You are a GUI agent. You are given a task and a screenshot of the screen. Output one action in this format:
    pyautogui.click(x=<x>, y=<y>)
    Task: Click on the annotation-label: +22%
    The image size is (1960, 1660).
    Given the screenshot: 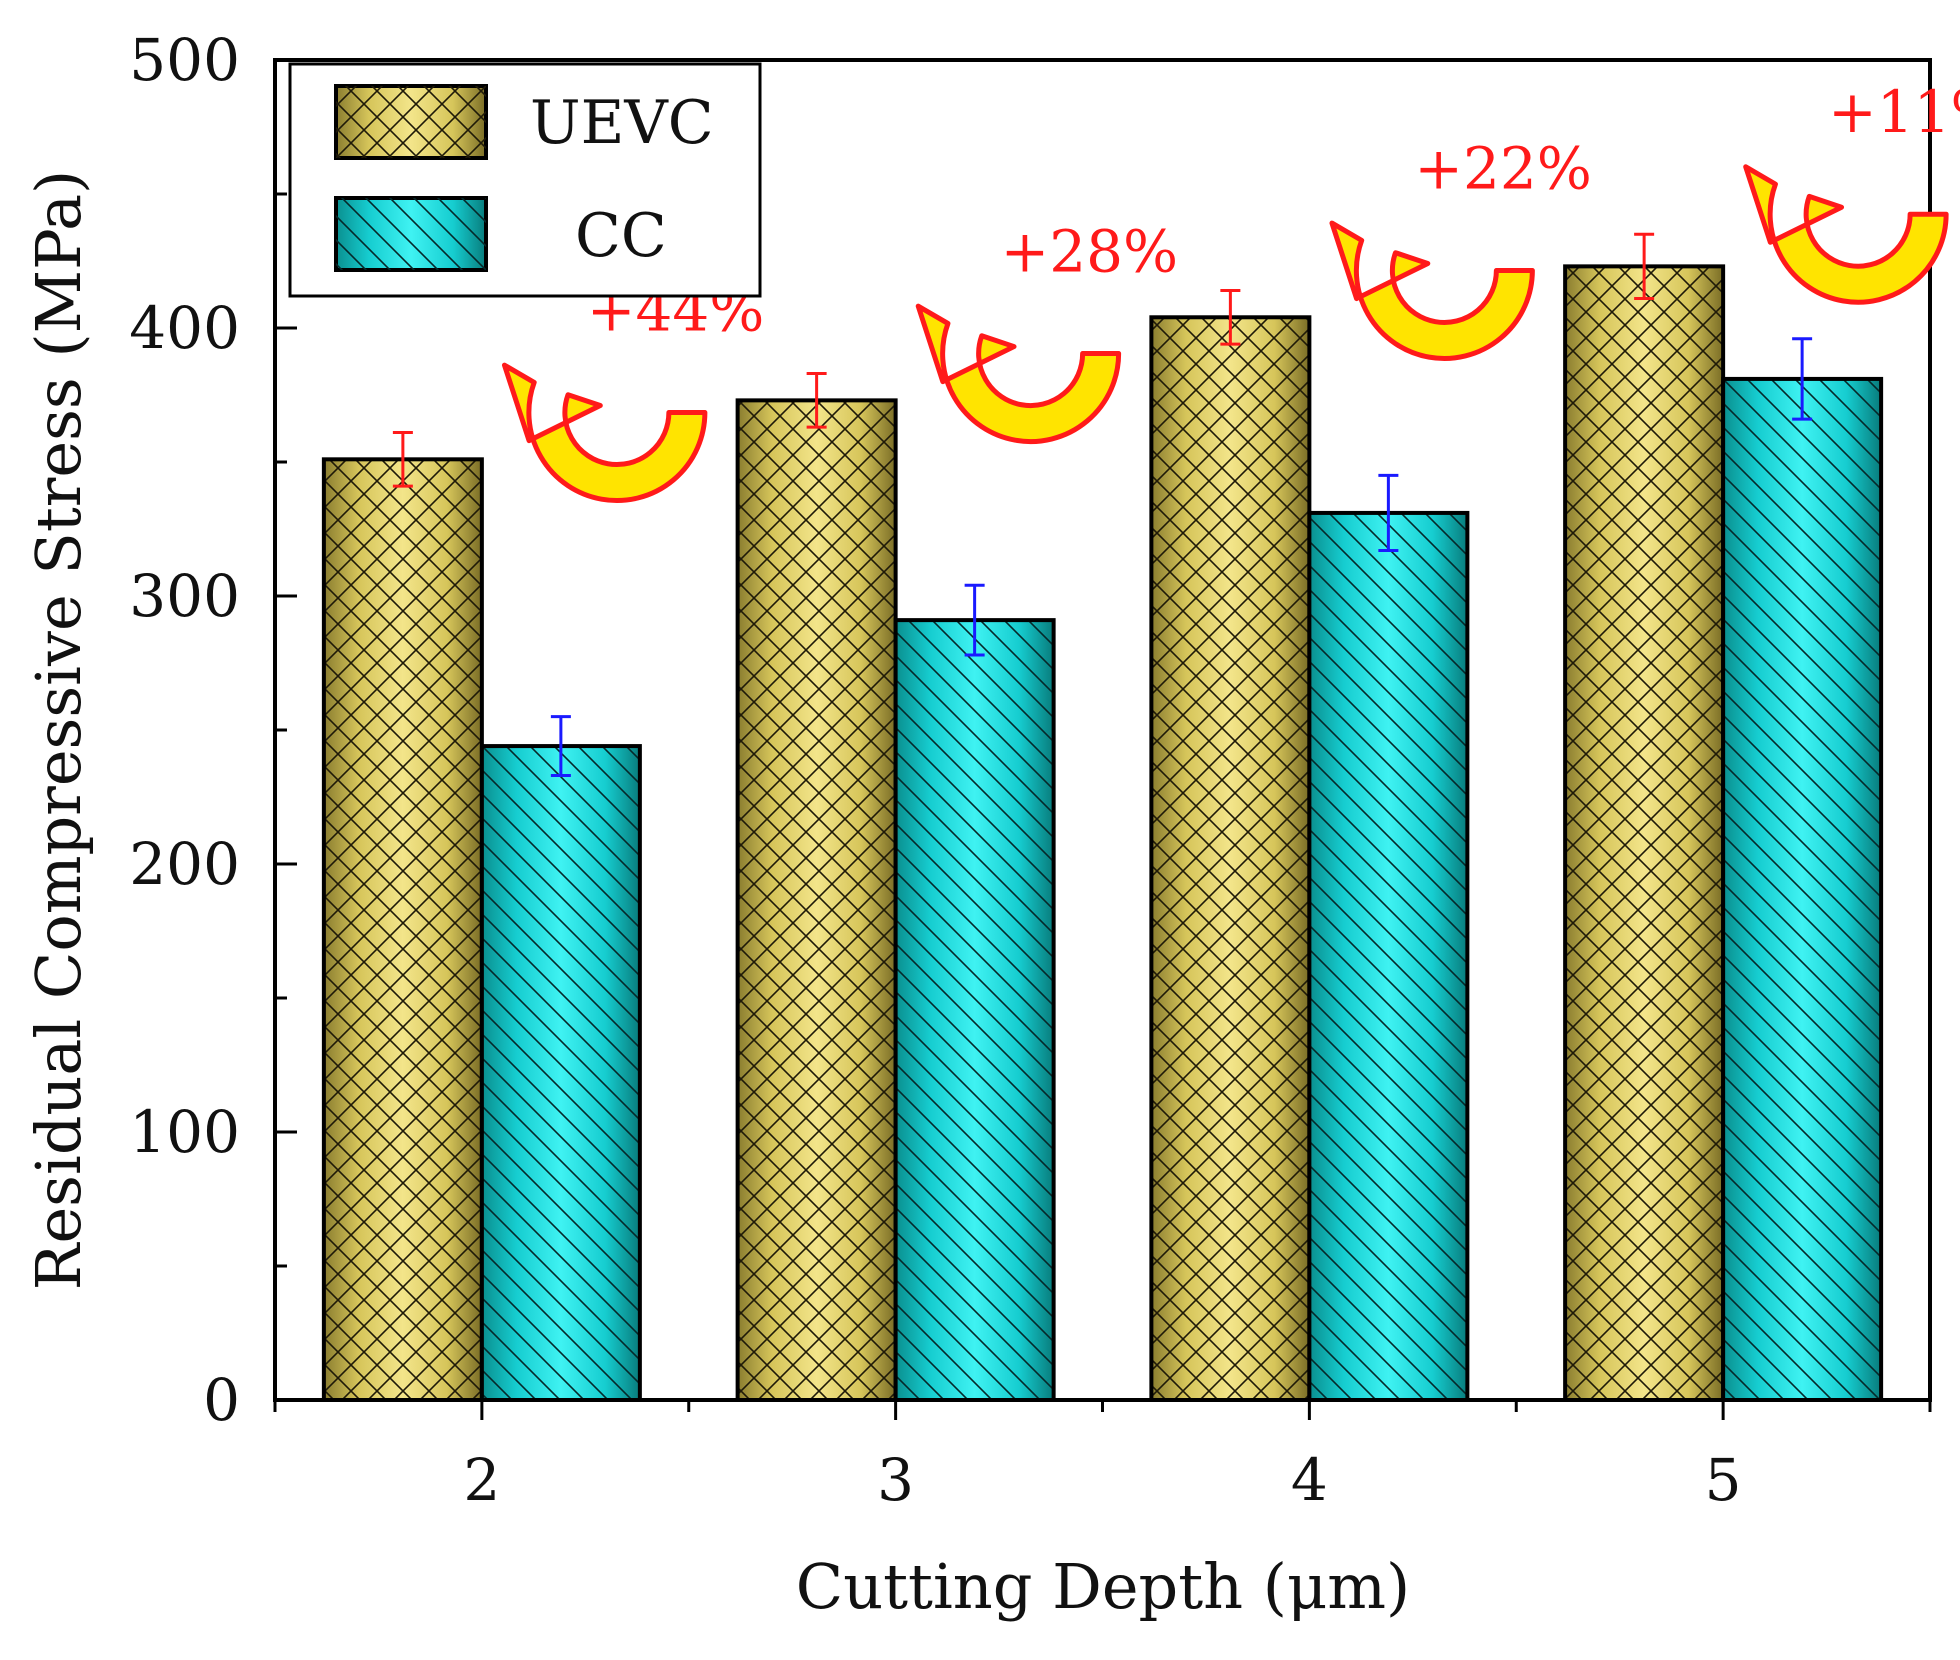 What is the action you would take?
    pyautogui.click(x=1503, y=168)
    